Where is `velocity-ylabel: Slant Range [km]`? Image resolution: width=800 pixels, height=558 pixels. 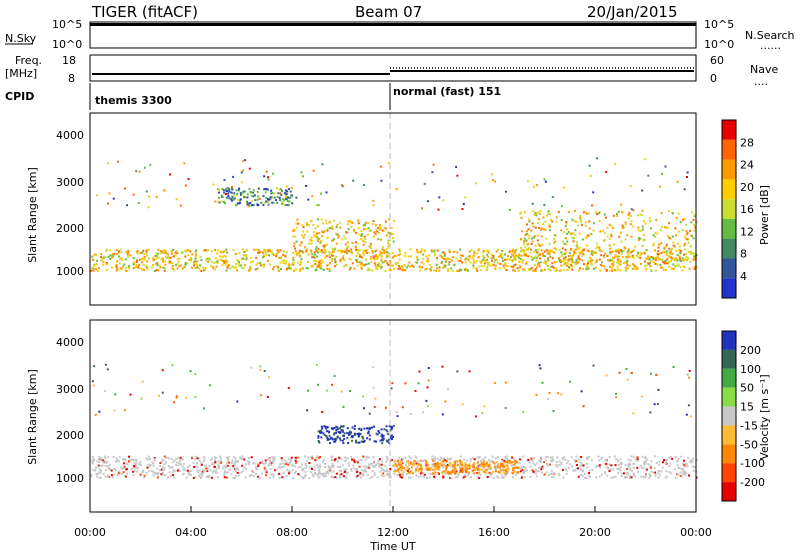 velocity-ylabel: Slant Range [km] is located at coordinates (32, 417).